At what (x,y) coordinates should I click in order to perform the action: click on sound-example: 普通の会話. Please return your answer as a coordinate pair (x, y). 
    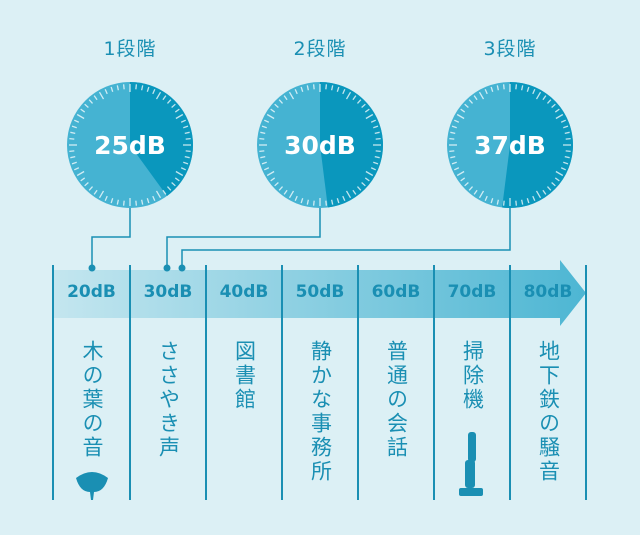
    Looking at the image, I should click on (396, 400).